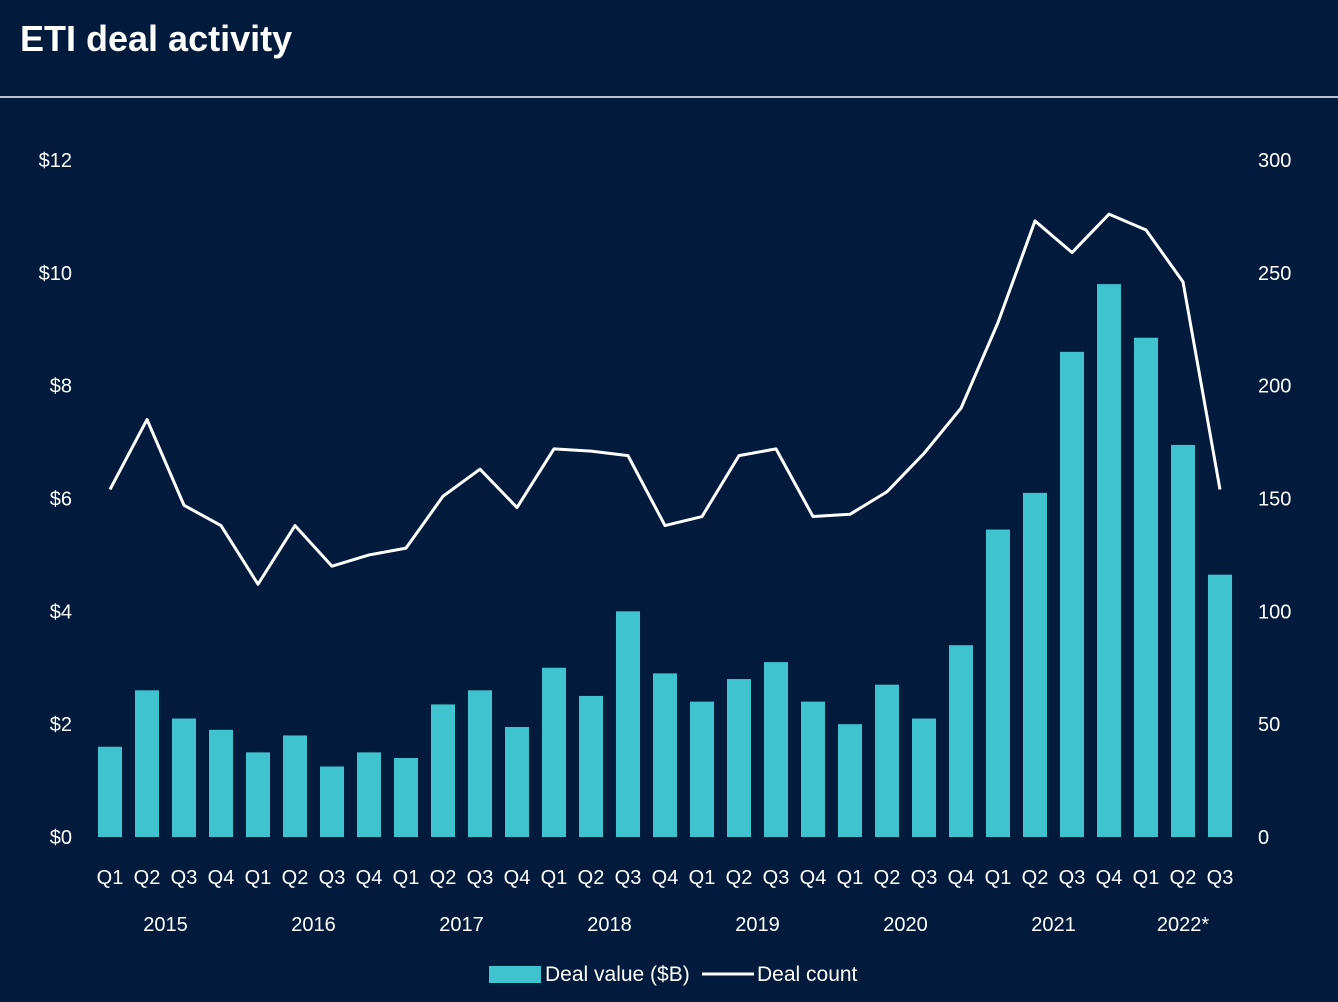 The width and height of the screenshot is (1338, 1002). I want to click on left-tick-label: $4, so click(61, 612).